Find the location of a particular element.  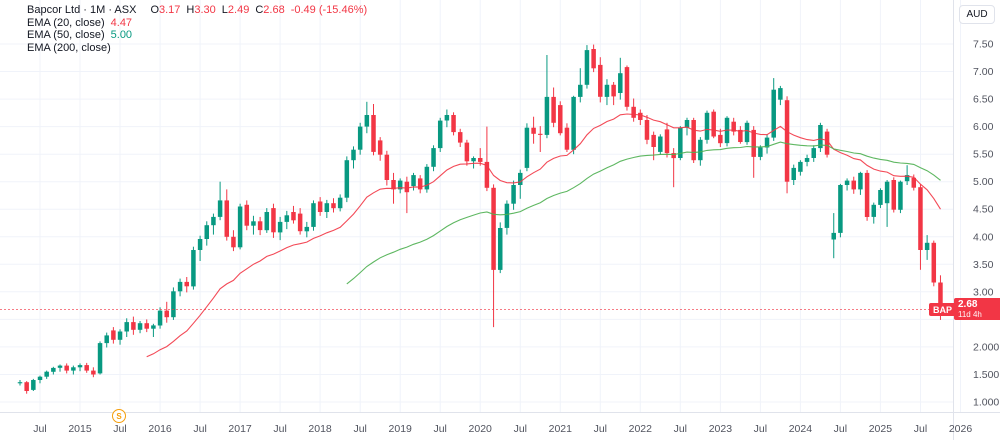

price-axis-label: 3.00 is located at coordinates (983, 292).